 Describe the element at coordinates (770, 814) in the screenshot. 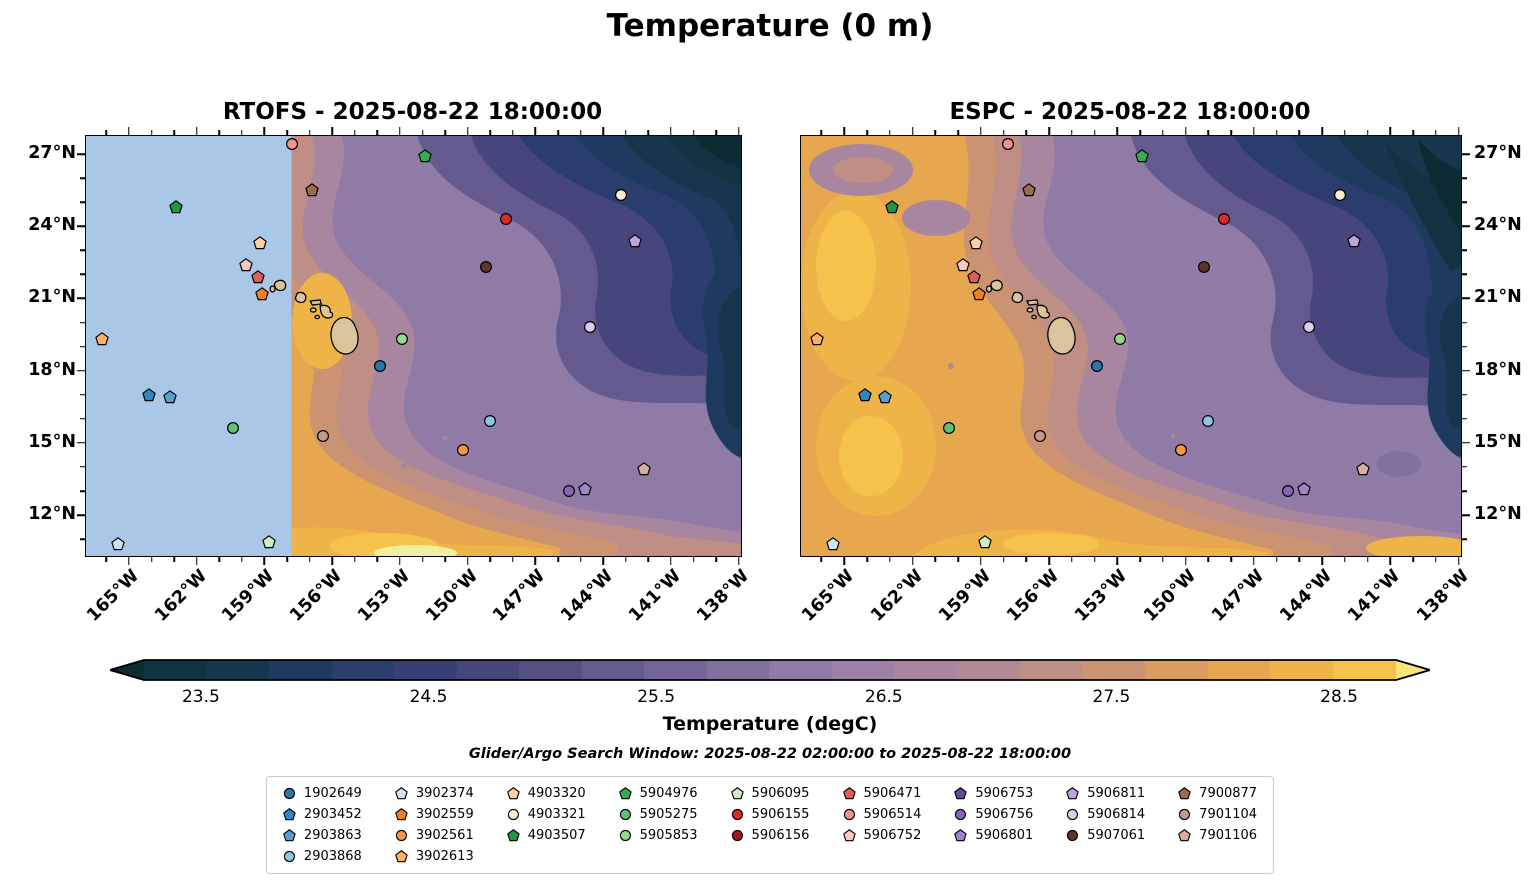

I see `legend-item-5906155: 5906155` at that location.